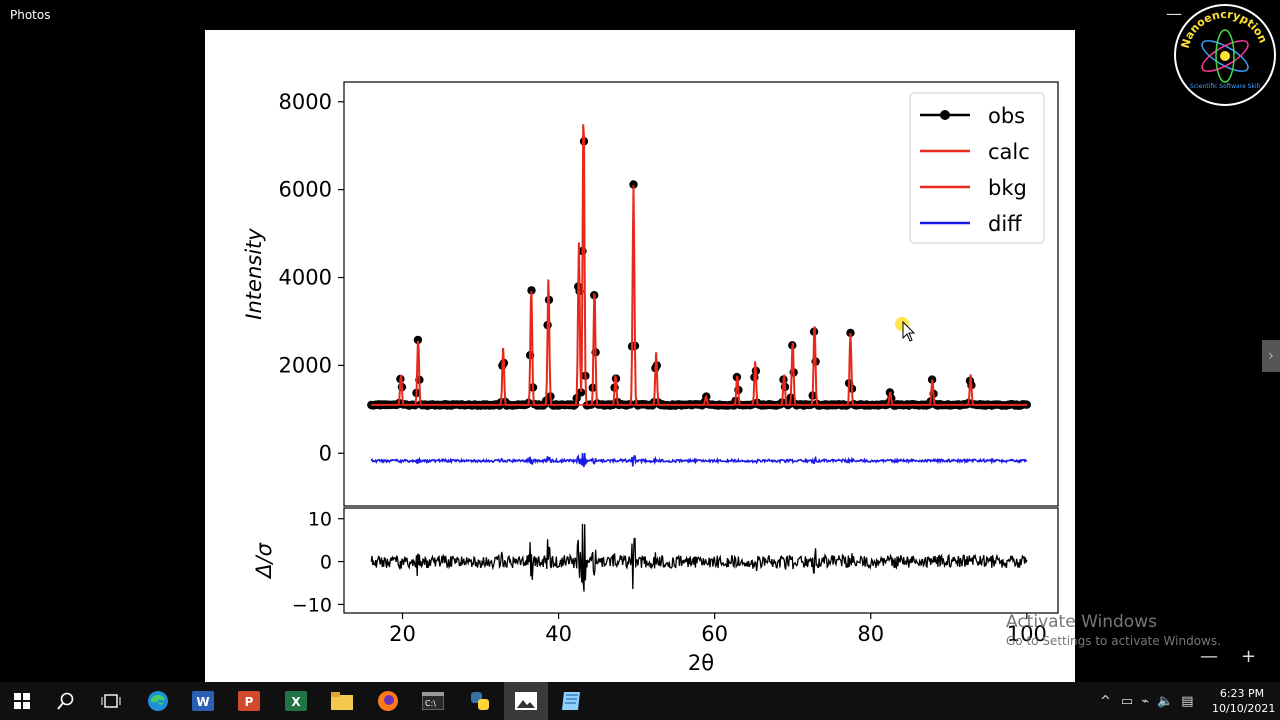  Describe the element at coordinates (973, 188) in the screenshot. I see `legend-entry-bkg: bkg` at that location.